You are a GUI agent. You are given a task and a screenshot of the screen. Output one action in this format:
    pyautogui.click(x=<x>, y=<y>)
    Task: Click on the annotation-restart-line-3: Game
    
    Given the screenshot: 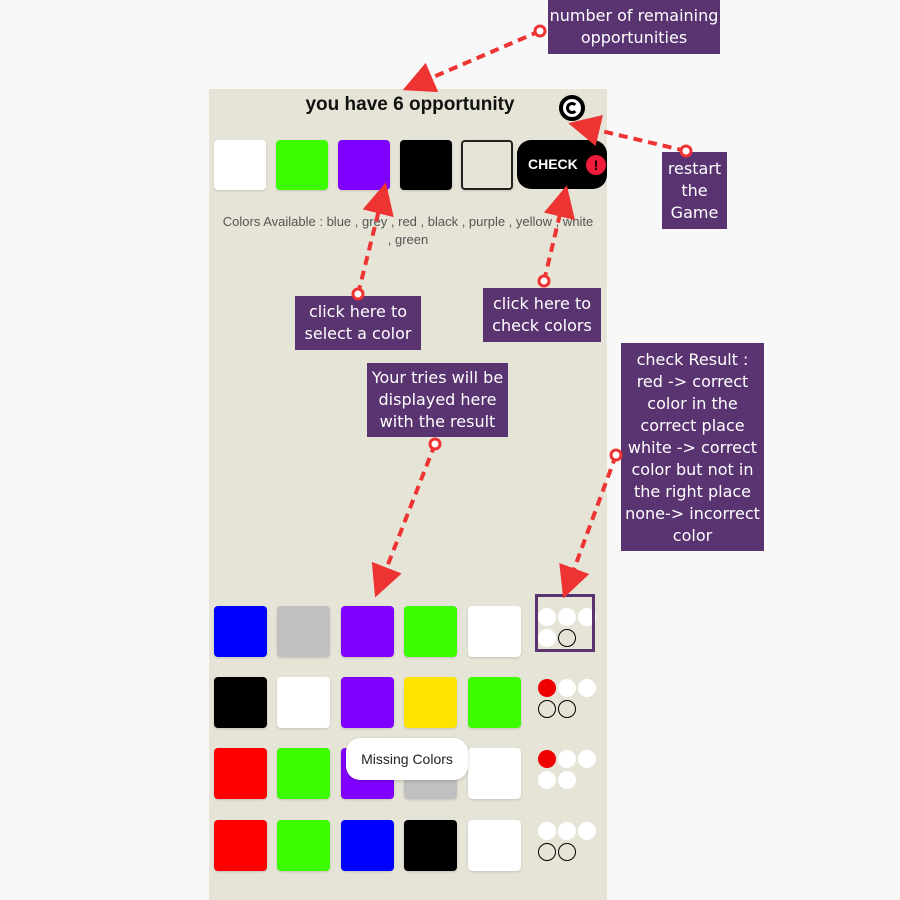 What is the action you would take?
    pyautogui.click(x=694, y=212)
    